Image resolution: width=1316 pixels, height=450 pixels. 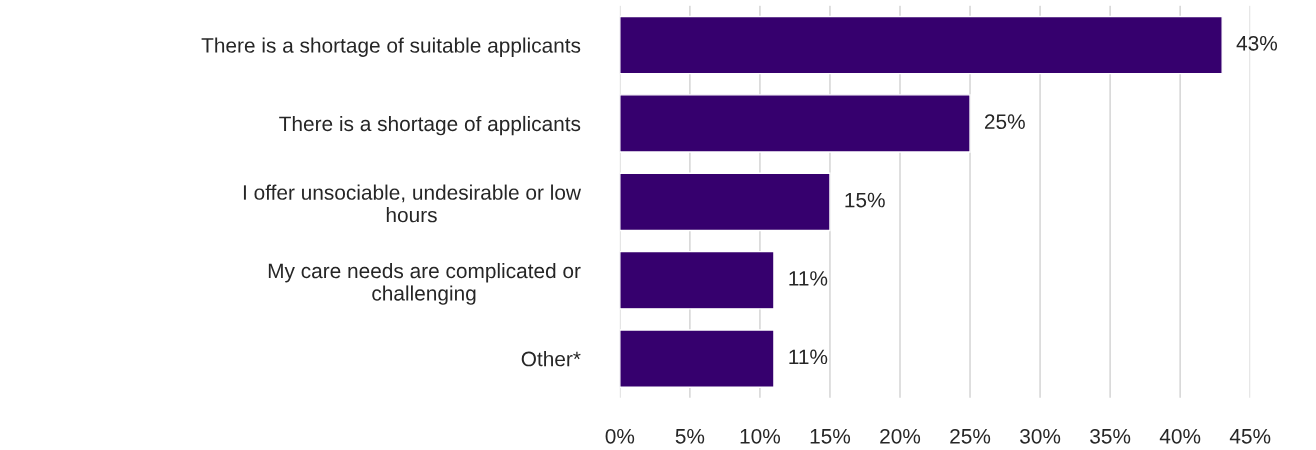 What do you see at coordinates (760, 436) in the screenshot?
I see `x-tick-label: 10%` at bounding box center [760, 436].